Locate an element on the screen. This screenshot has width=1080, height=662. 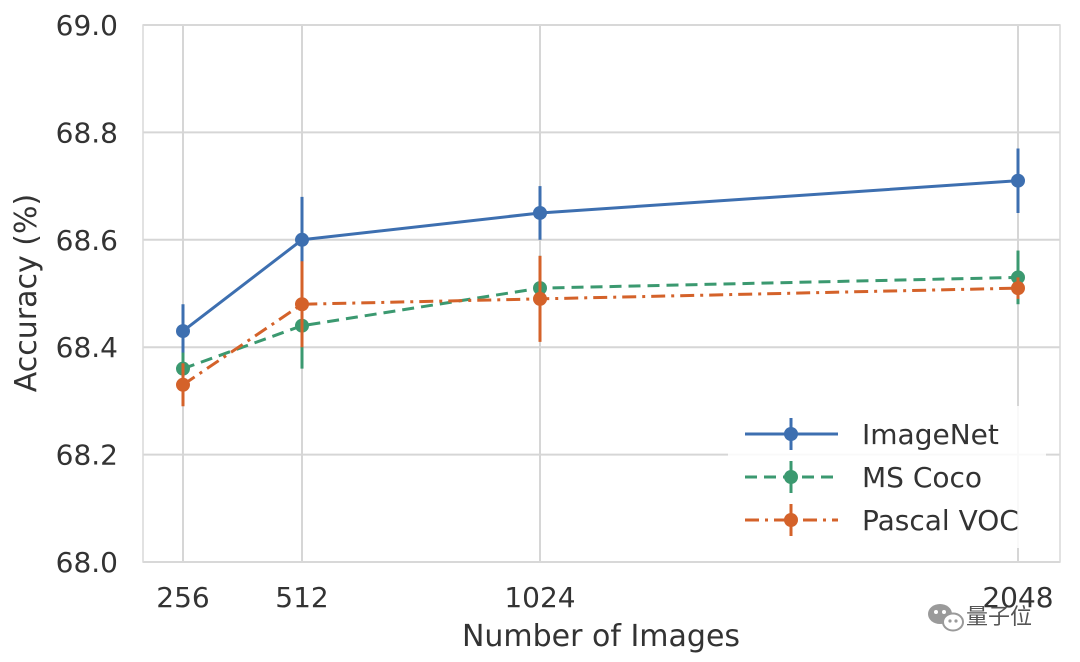
y-tick-label: 69.0 is located at coordinates (87, 25).